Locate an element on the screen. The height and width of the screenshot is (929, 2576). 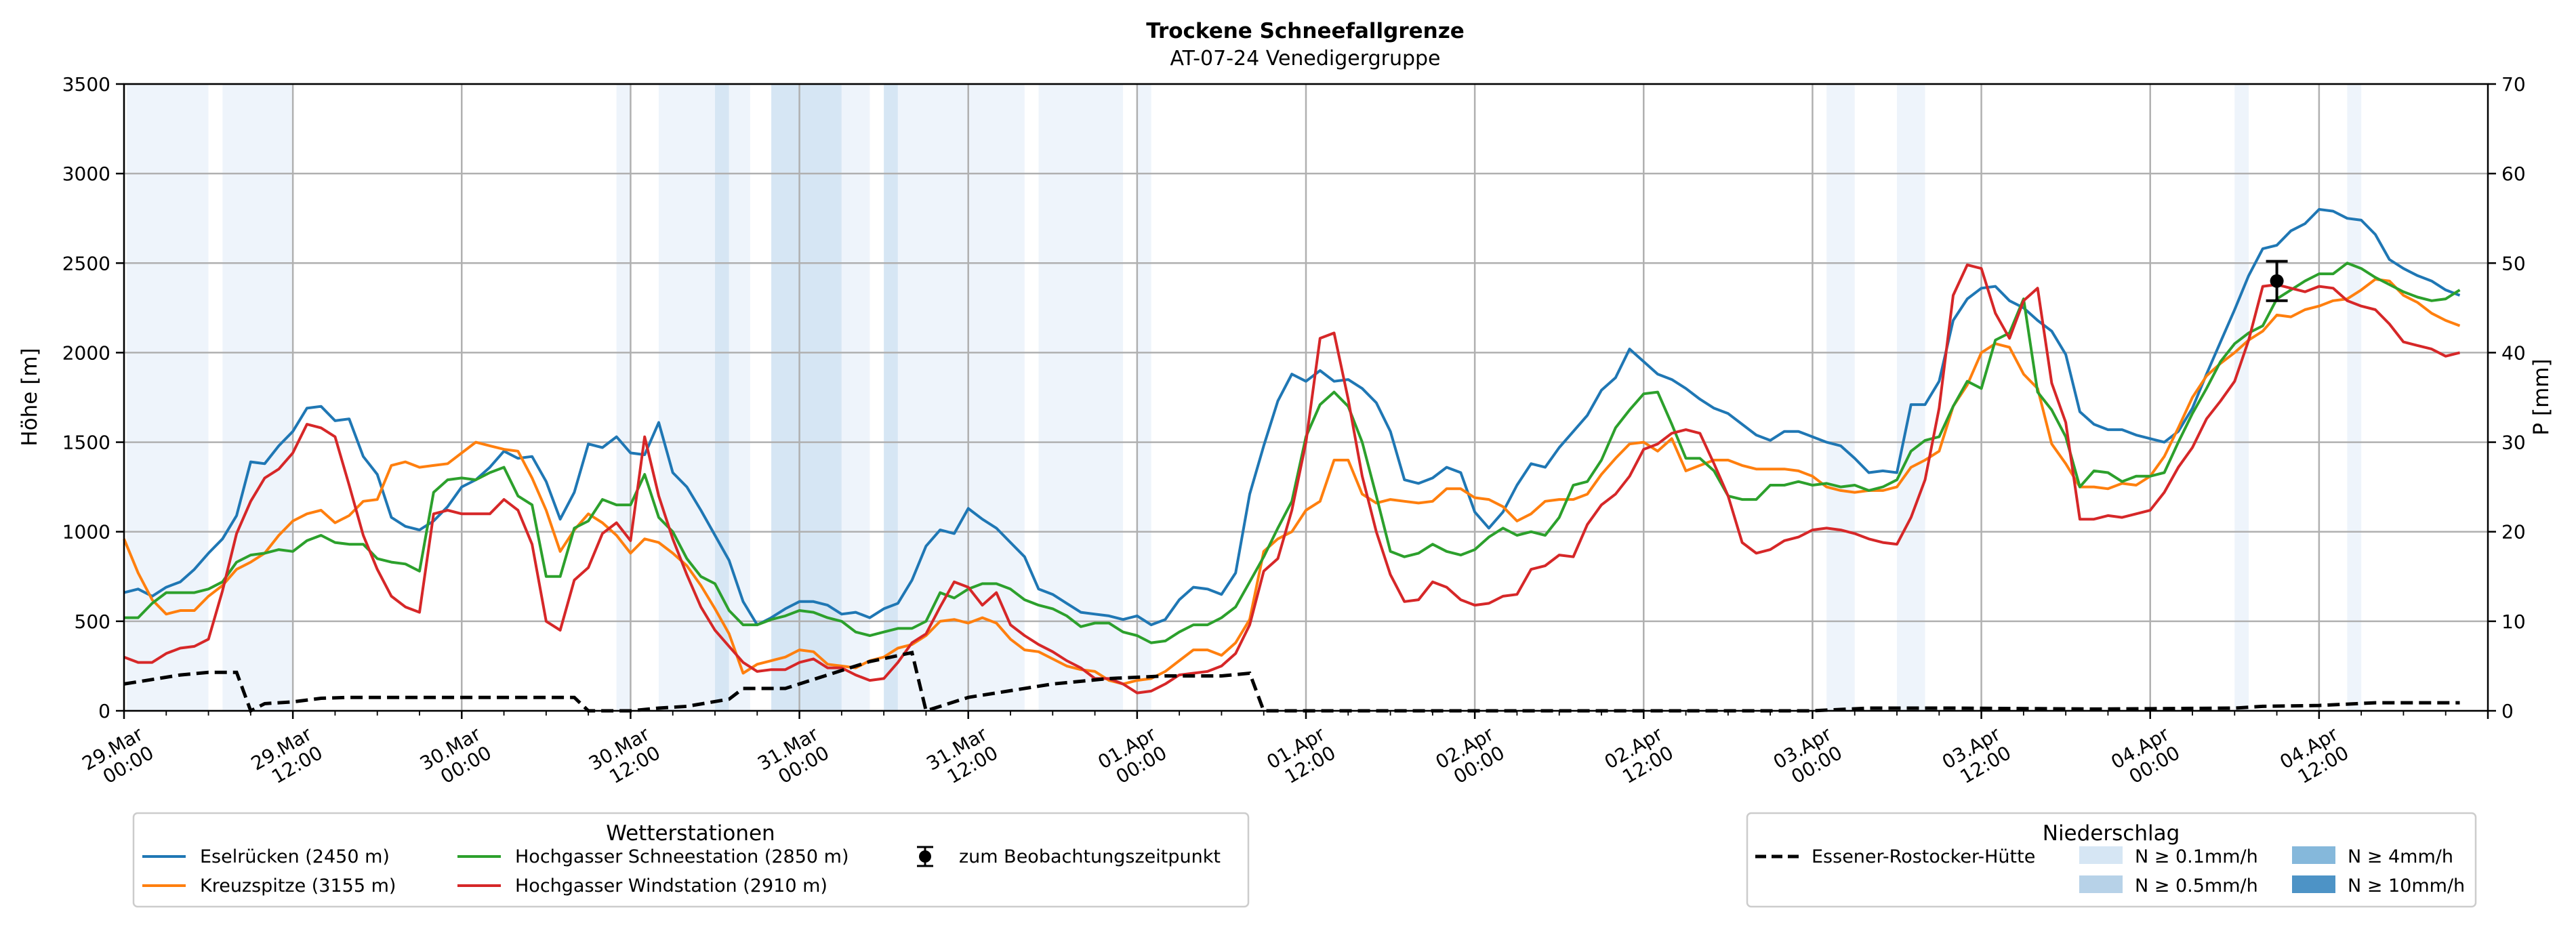
y2tick-label-5: 50 is located at coordinates (2514, 263).